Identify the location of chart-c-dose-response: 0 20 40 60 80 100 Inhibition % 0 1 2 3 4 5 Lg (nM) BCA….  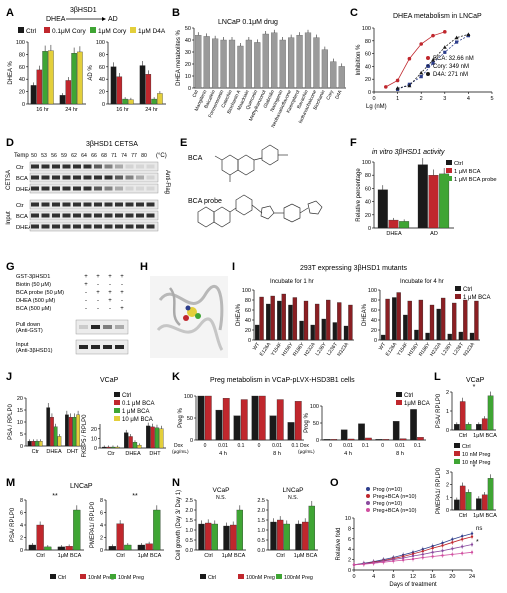
(425, 68).